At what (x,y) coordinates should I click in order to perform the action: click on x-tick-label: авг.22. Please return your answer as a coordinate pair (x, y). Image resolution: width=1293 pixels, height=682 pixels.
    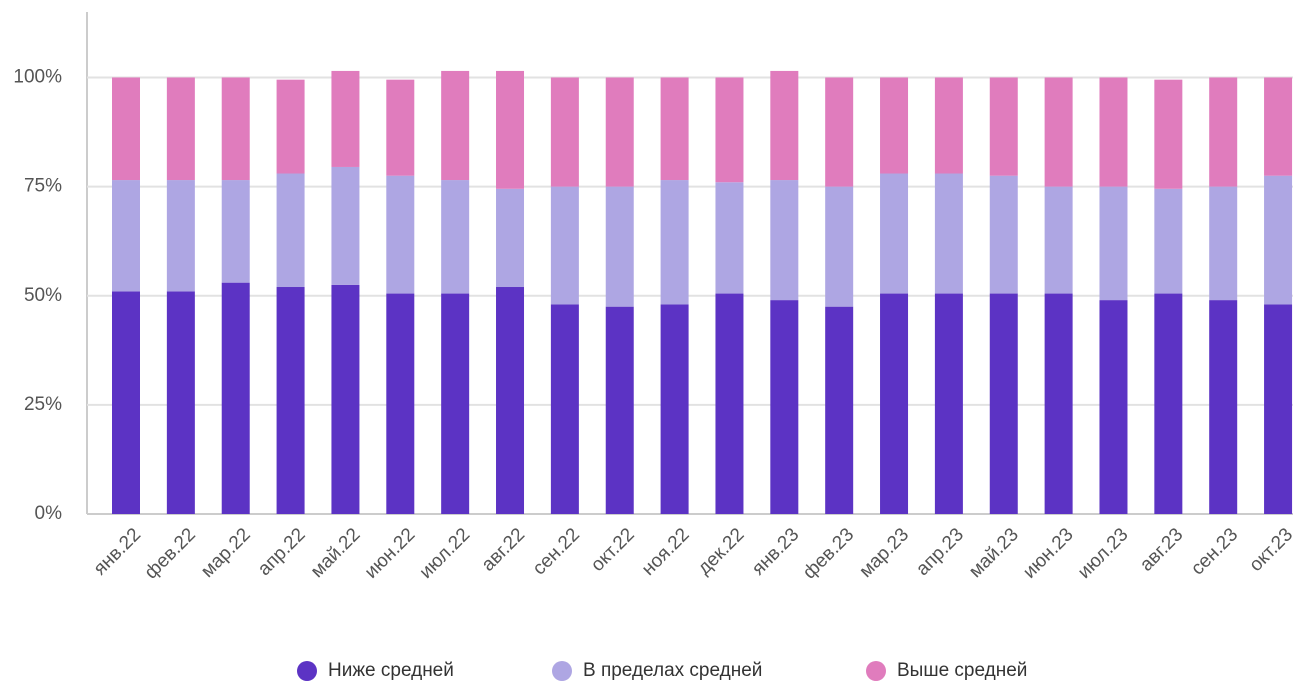
    Looking at the image, I should click on (503, 549).